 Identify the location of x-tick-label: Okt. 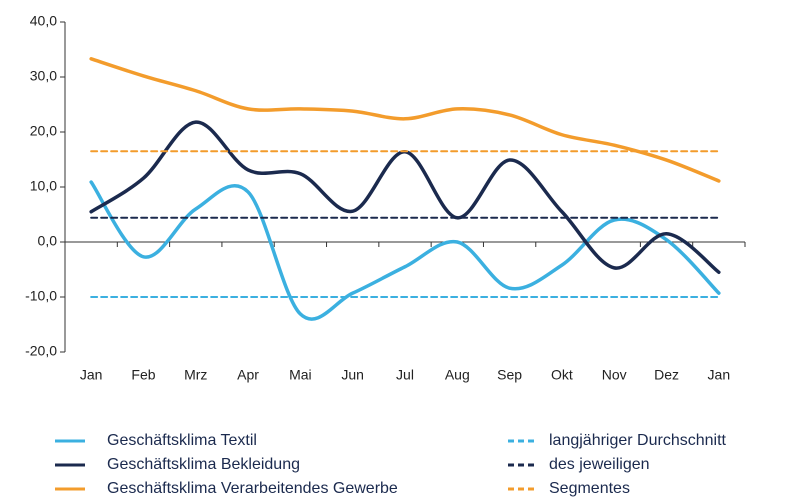
(562, 375).